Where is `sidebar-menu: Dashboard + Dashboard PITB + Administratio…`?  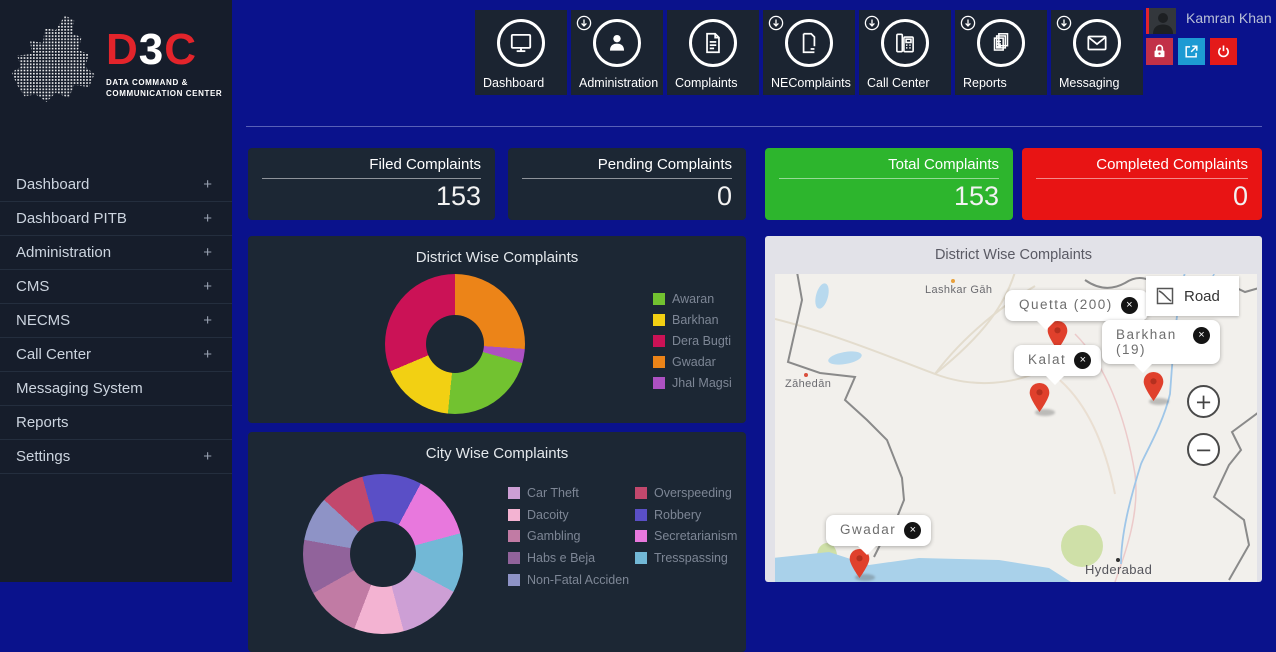 sidebar-menu: Dashboard + Dashboard PITB + Administratio… is located at coordinates (116, 321).